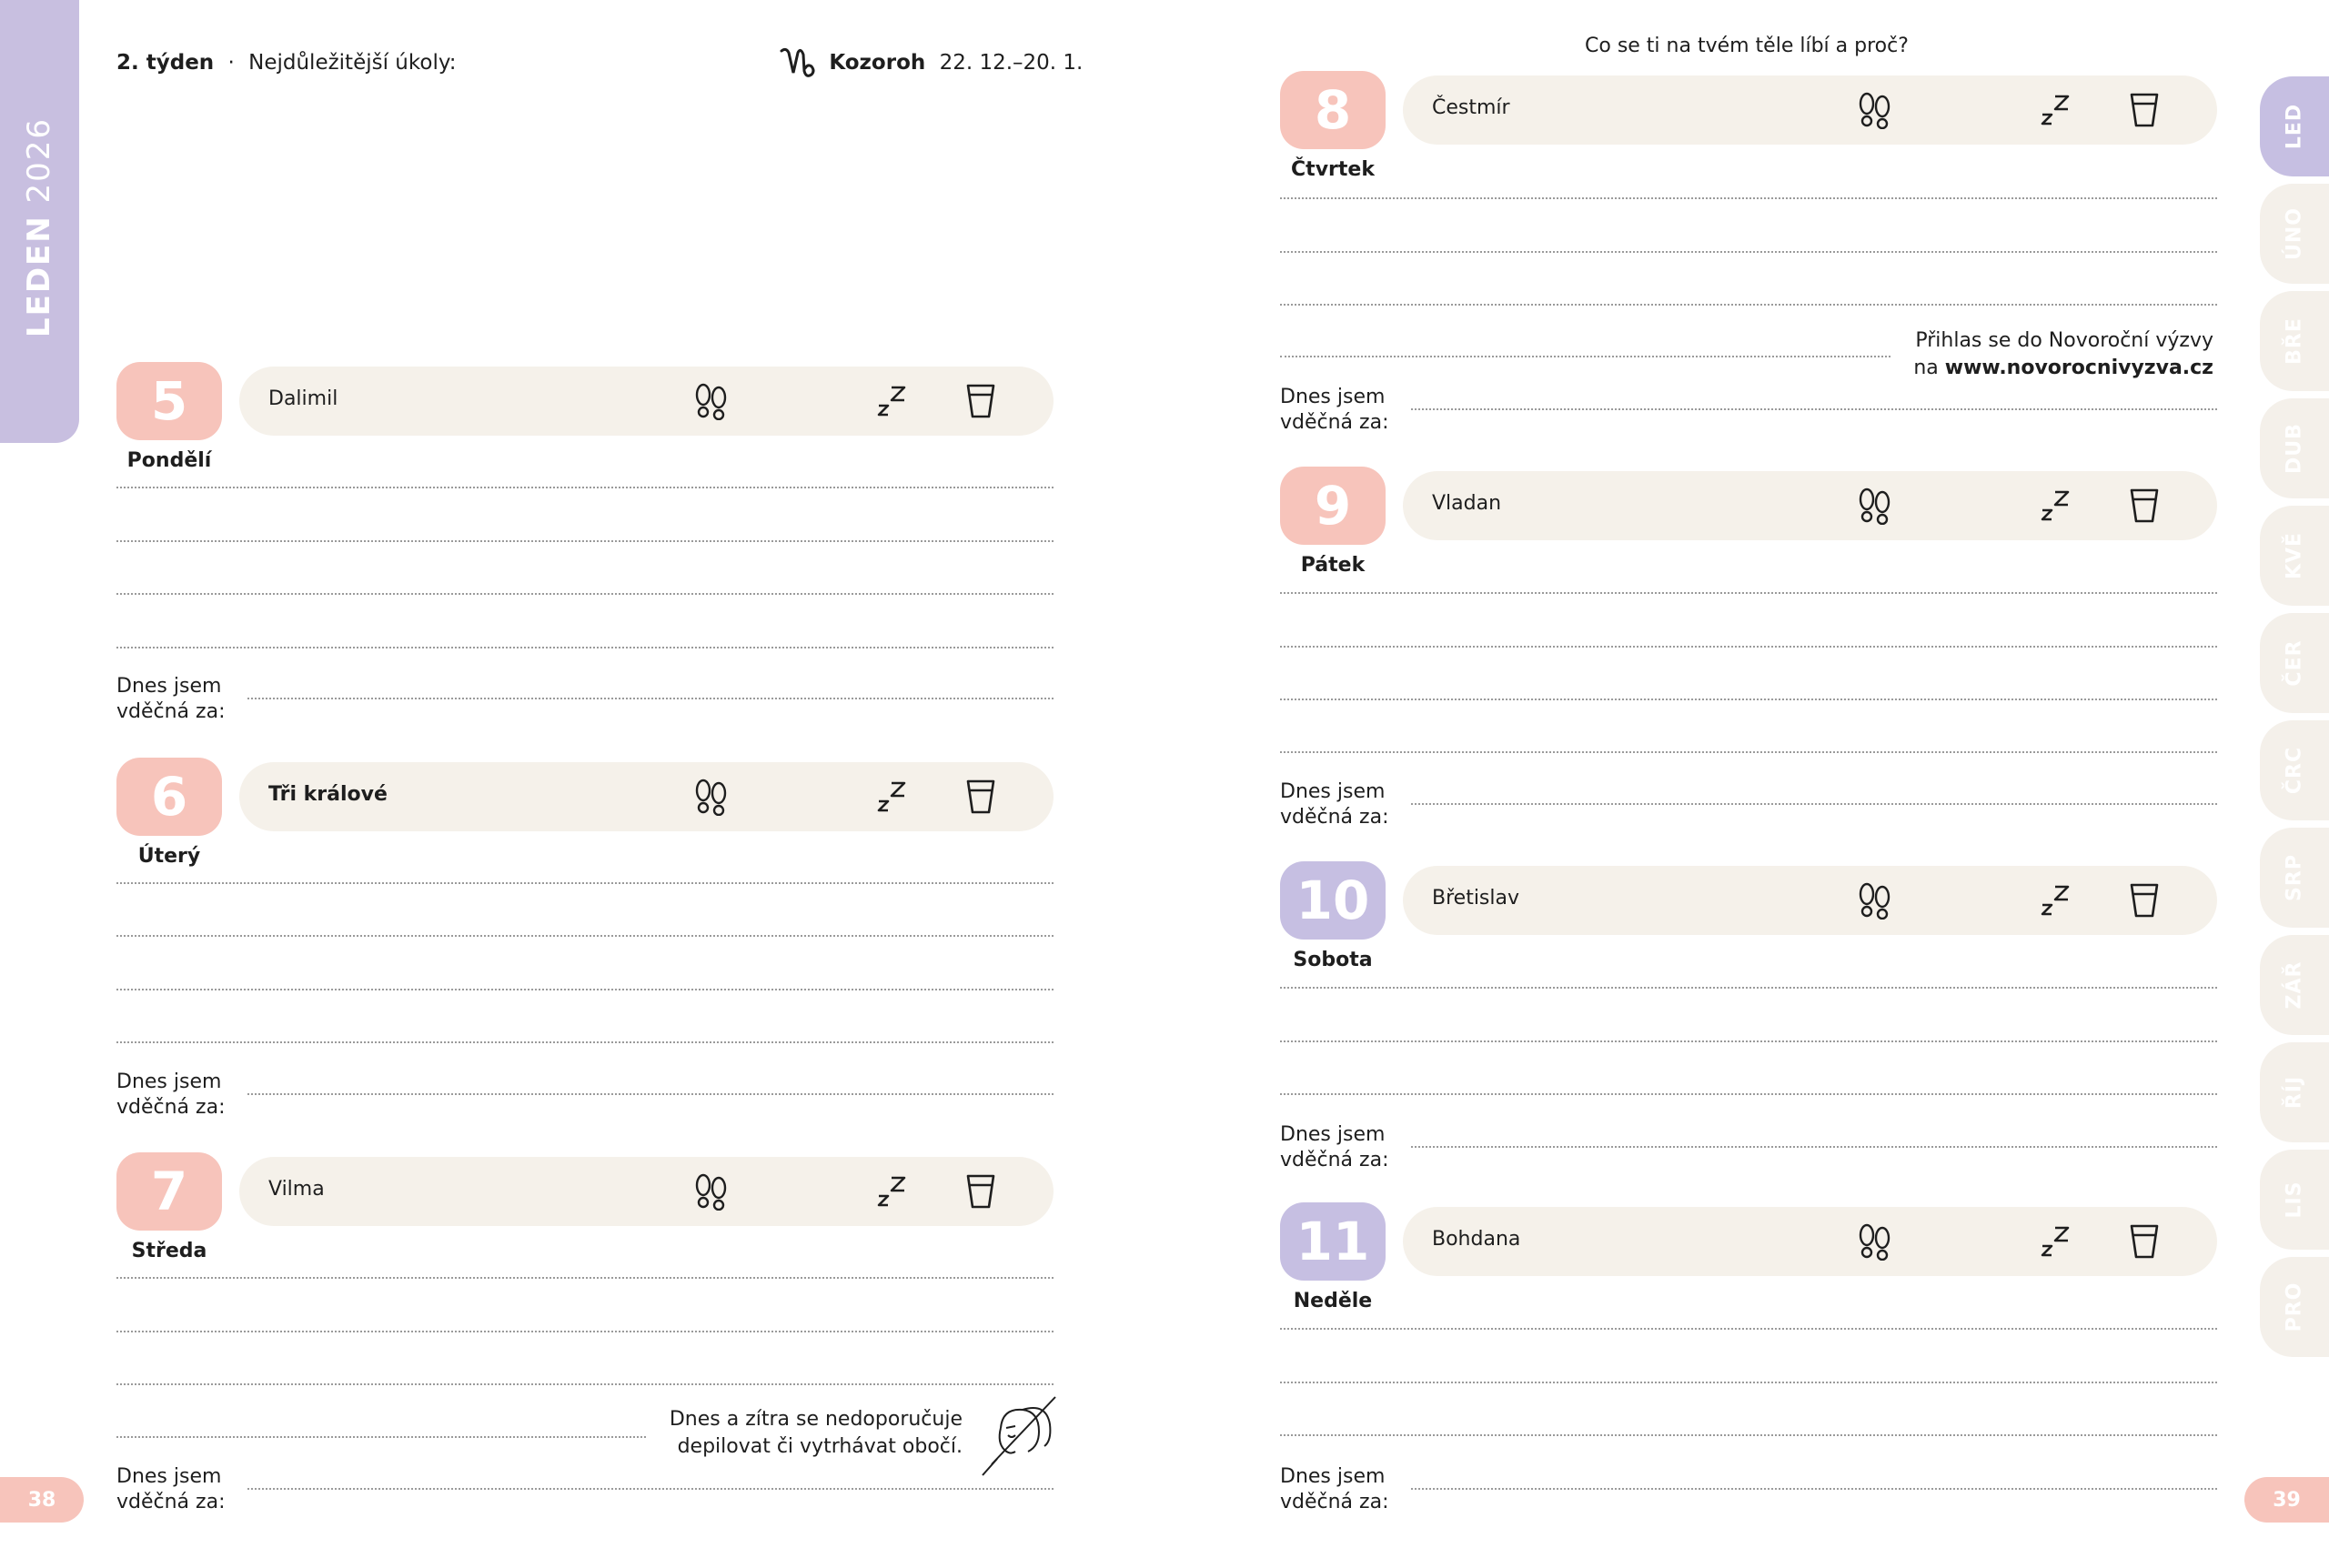 Image resolution: width=2329 pixels, height=1568 pixels. I want to click on capricorn-icon, so click(797, 62).